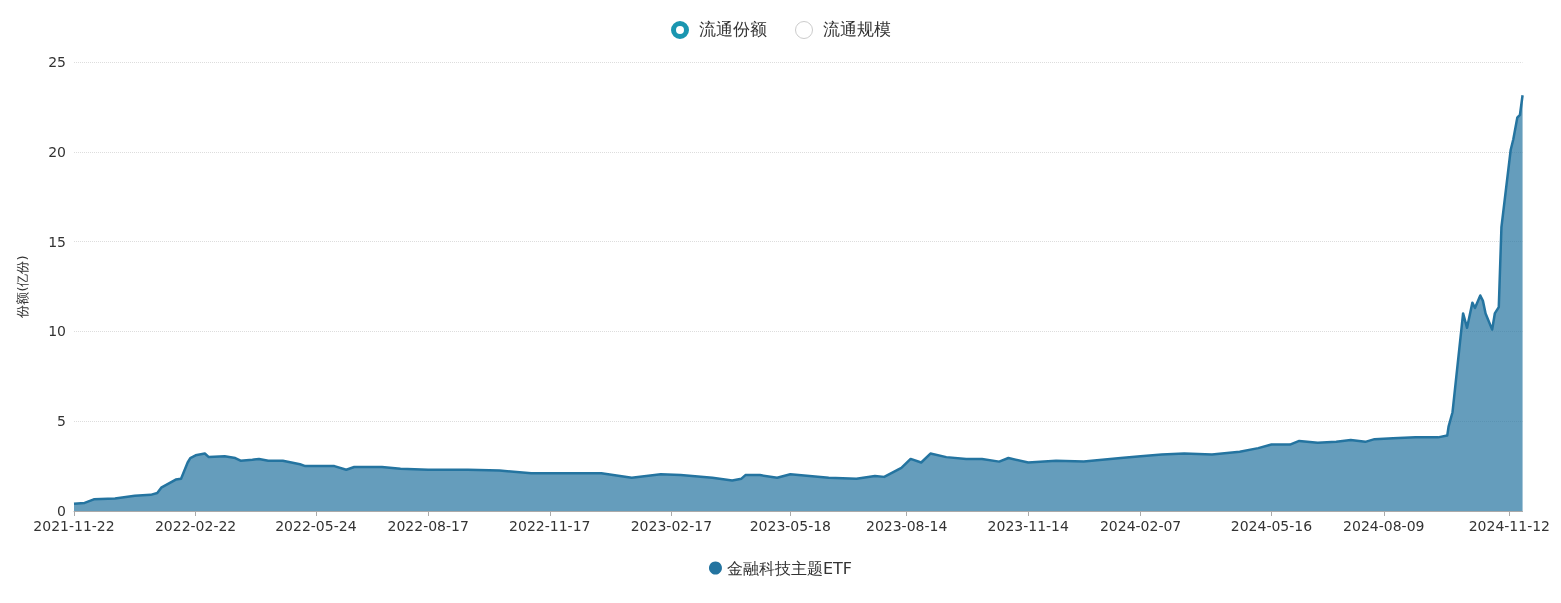 The image size is (1561, 603). Describe the element at coordinates (61, 511) in the screenshot. I see `y-tick-label: 0` at that location.